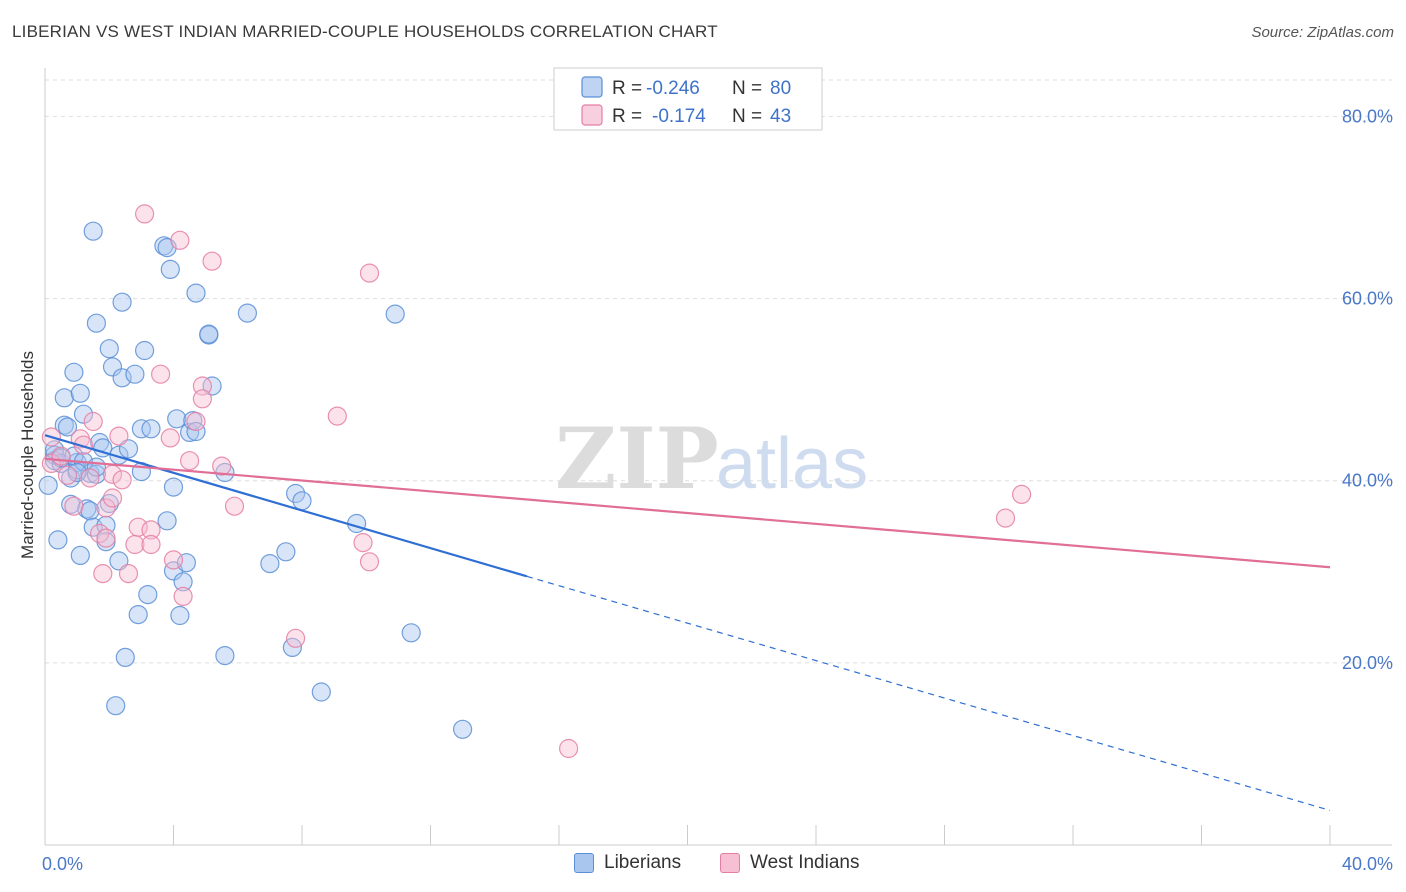 The height and width of the screenshot is (892, 1406). I want to click on y-tick-label-3: 80.0%, so click(1367, 116).